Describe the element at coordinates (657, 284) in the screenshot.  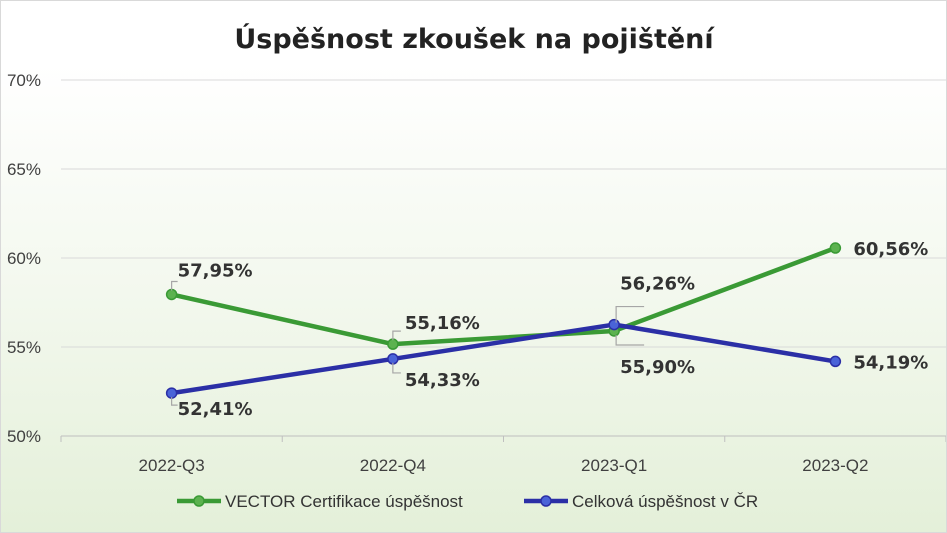
I see `data-label: 56,26%` at that location.